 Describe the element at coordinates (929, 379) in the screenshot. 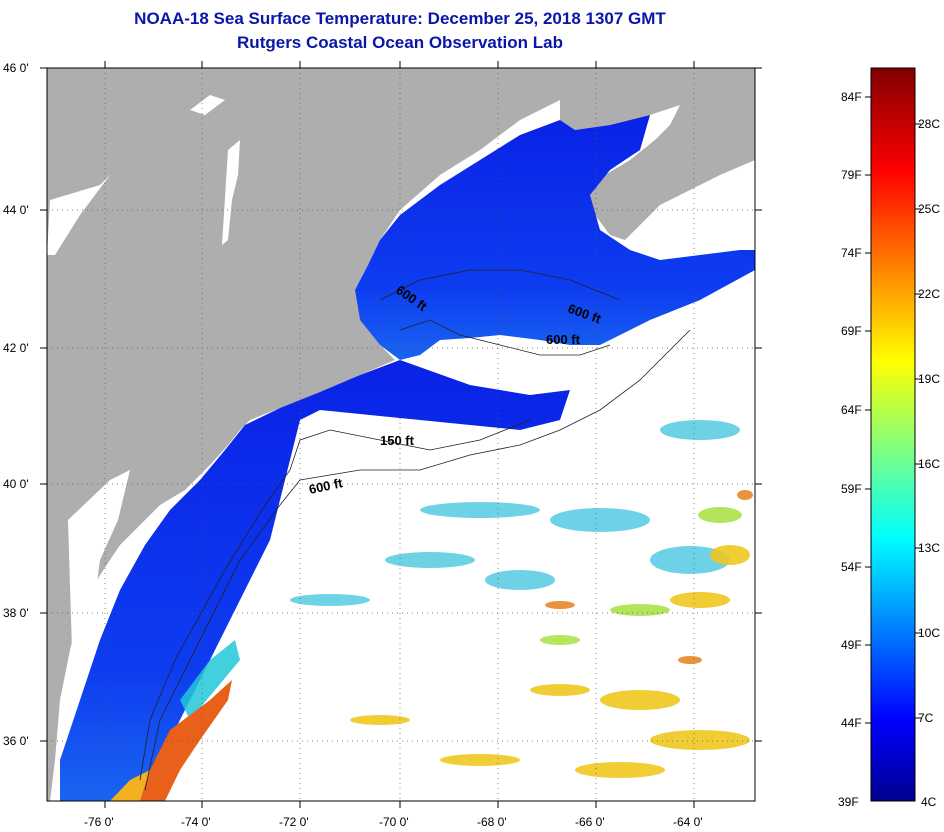

I see `colorbar-c-label: 19C` at that location.